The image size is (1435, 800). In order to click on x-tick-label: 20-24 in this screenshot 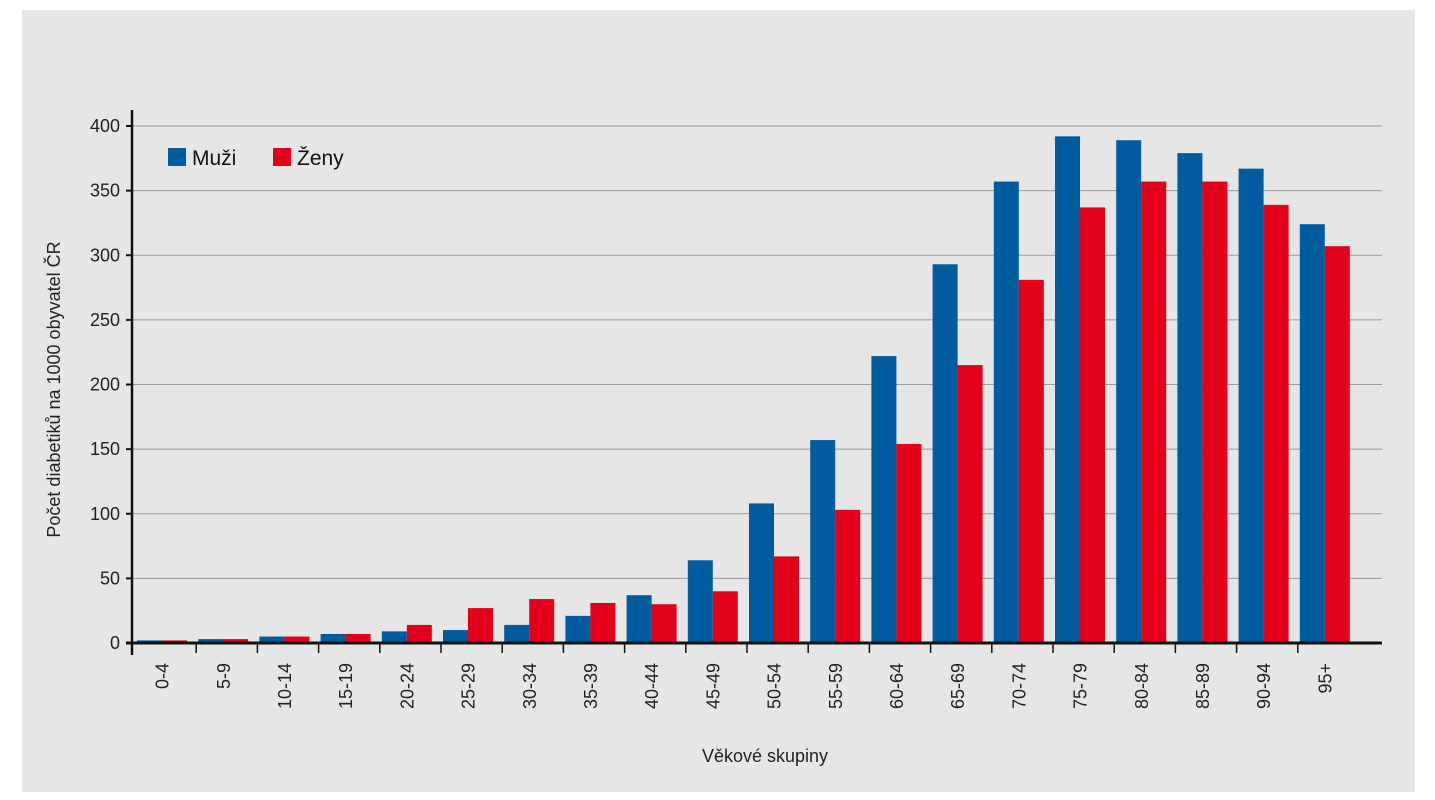, I will do `click(407, 686)`.